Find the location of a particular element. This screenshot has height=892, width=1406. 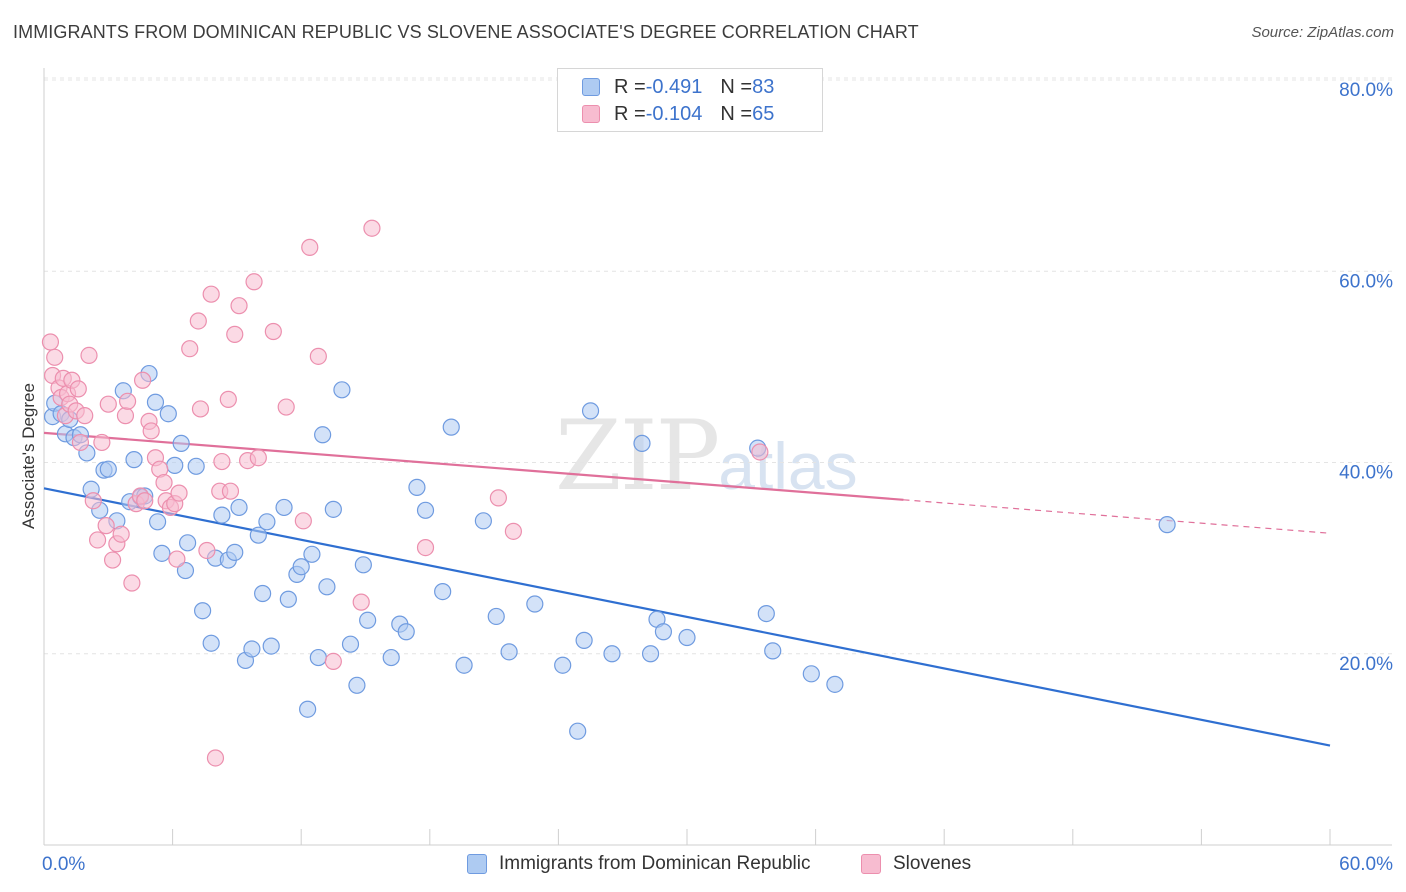

watermark-zip: ZIP is located at coordinates (637, 456).